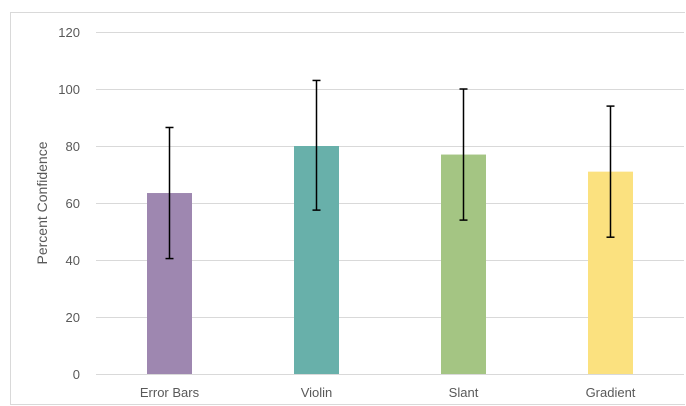  I want to click on y-tick-label: 0, so click(76, 374).